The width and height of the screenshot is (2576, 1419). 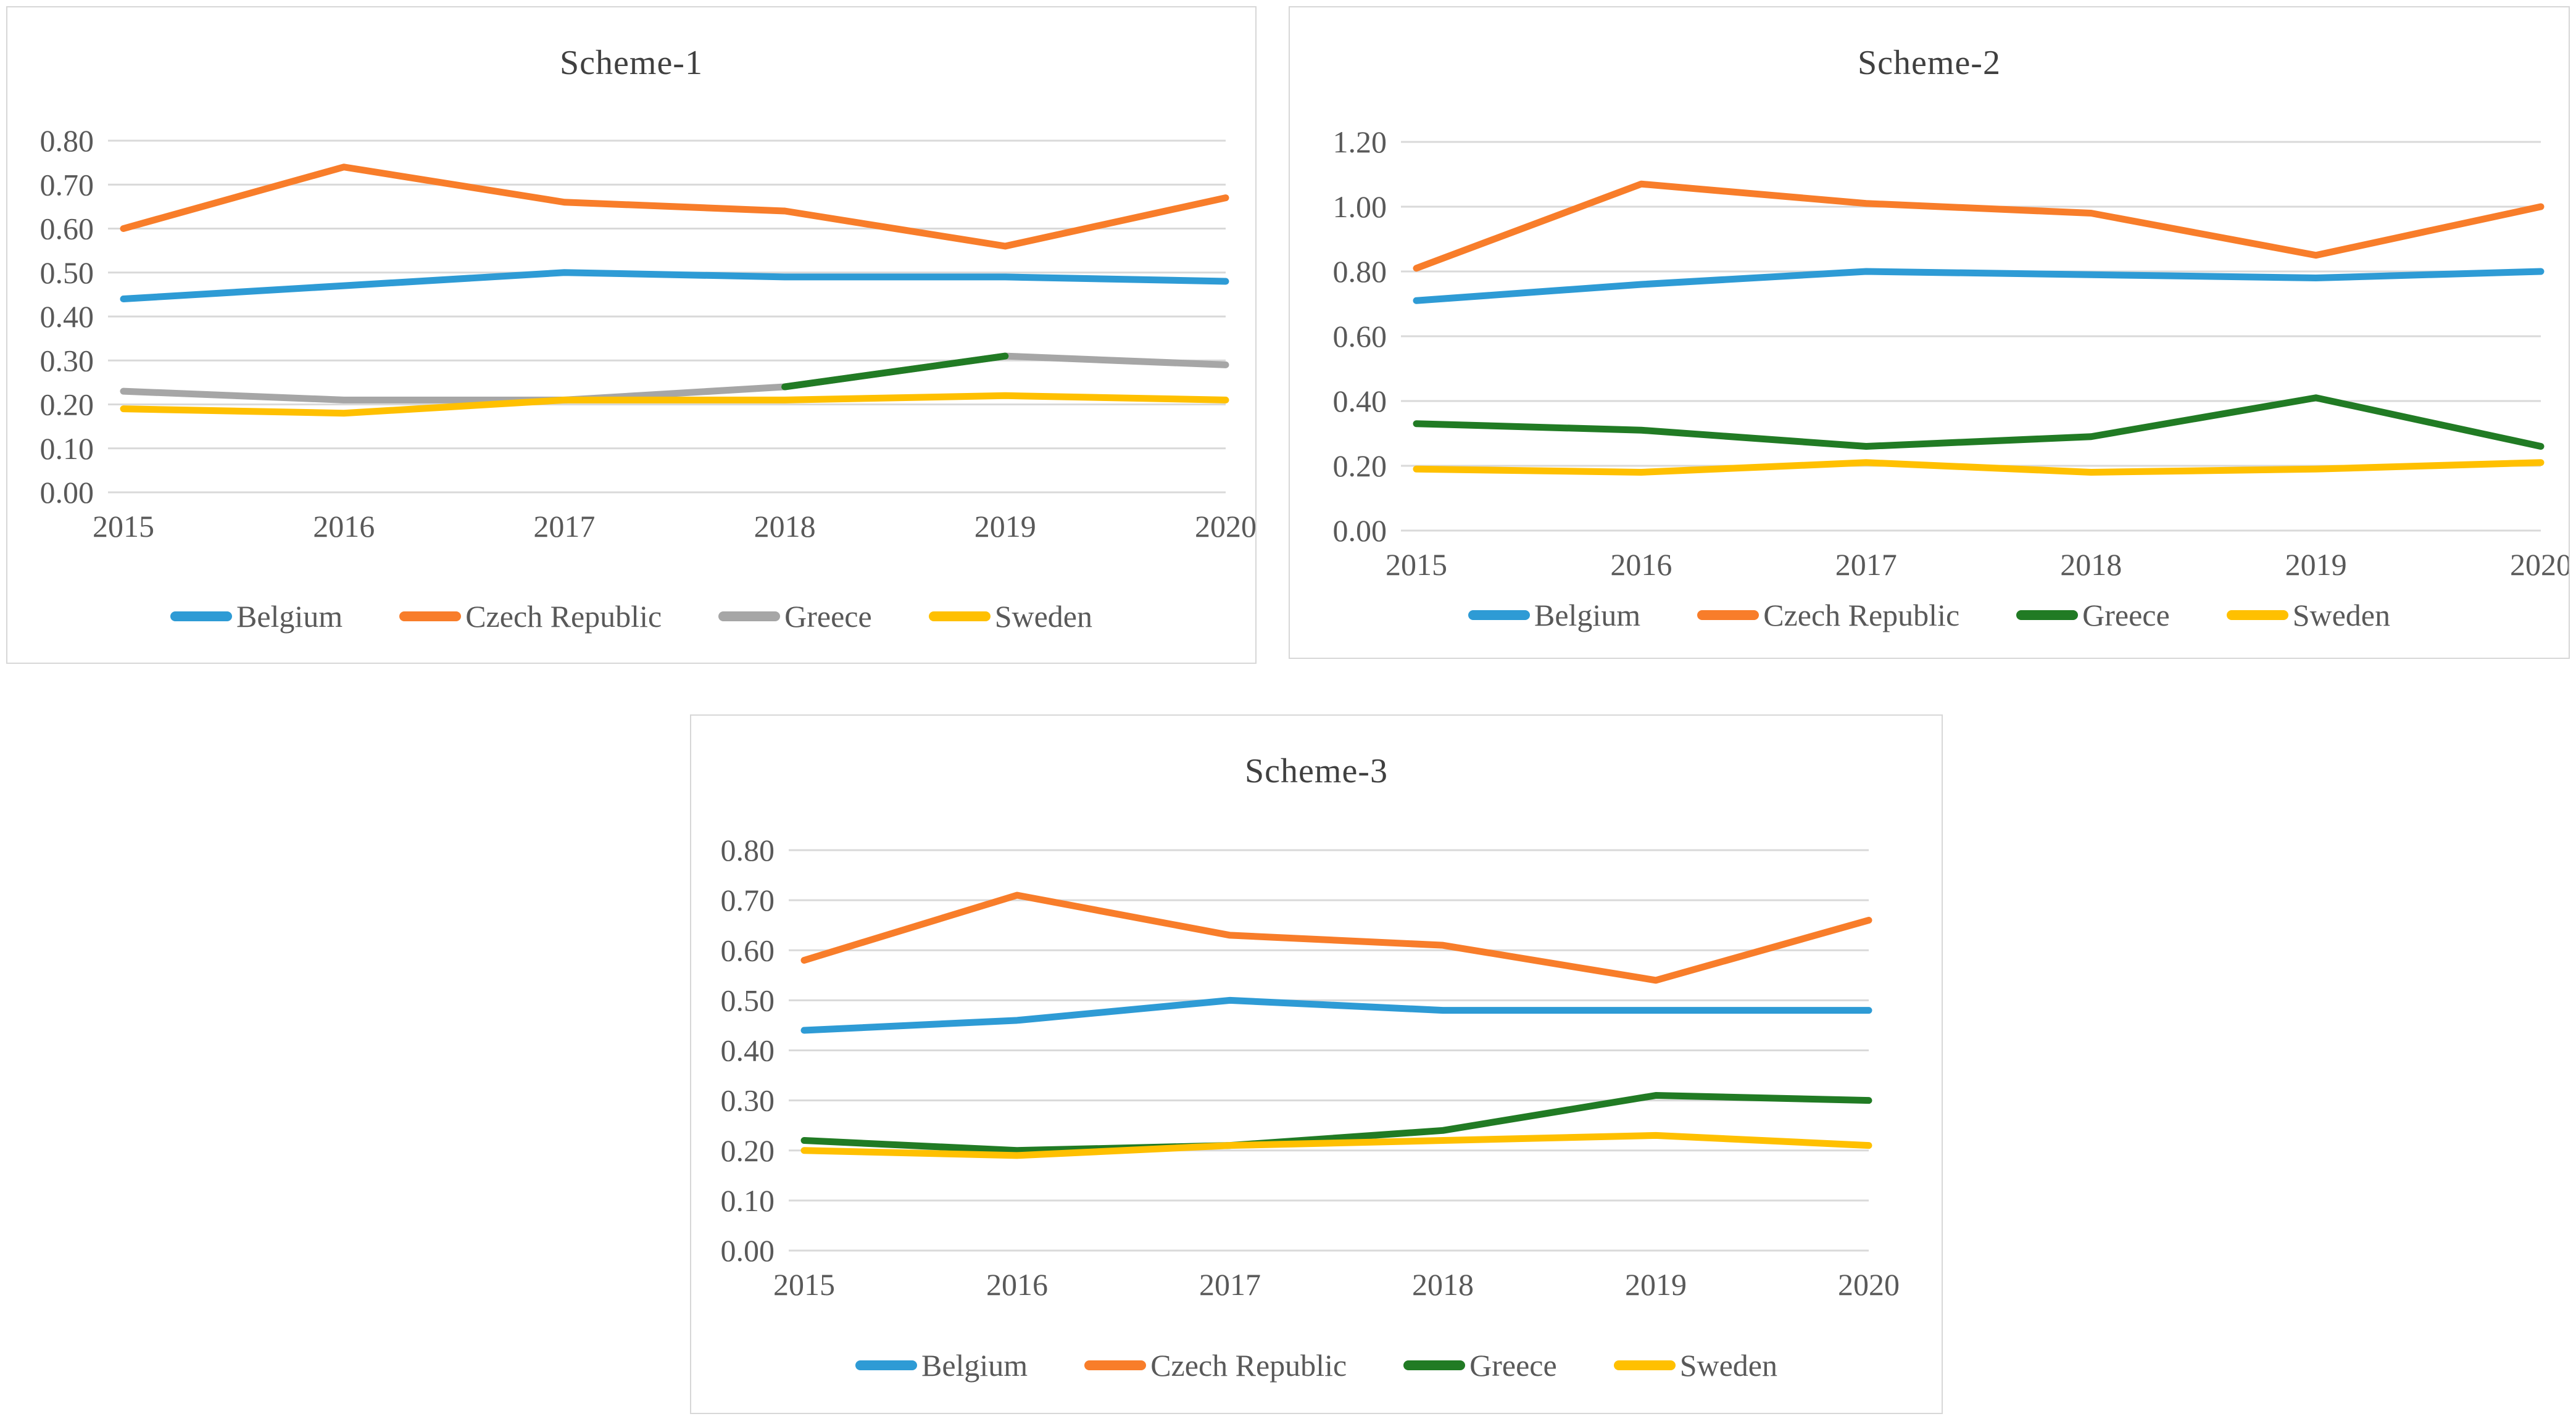 I want to click on greece-green-segment, so click(x=895, y=371).